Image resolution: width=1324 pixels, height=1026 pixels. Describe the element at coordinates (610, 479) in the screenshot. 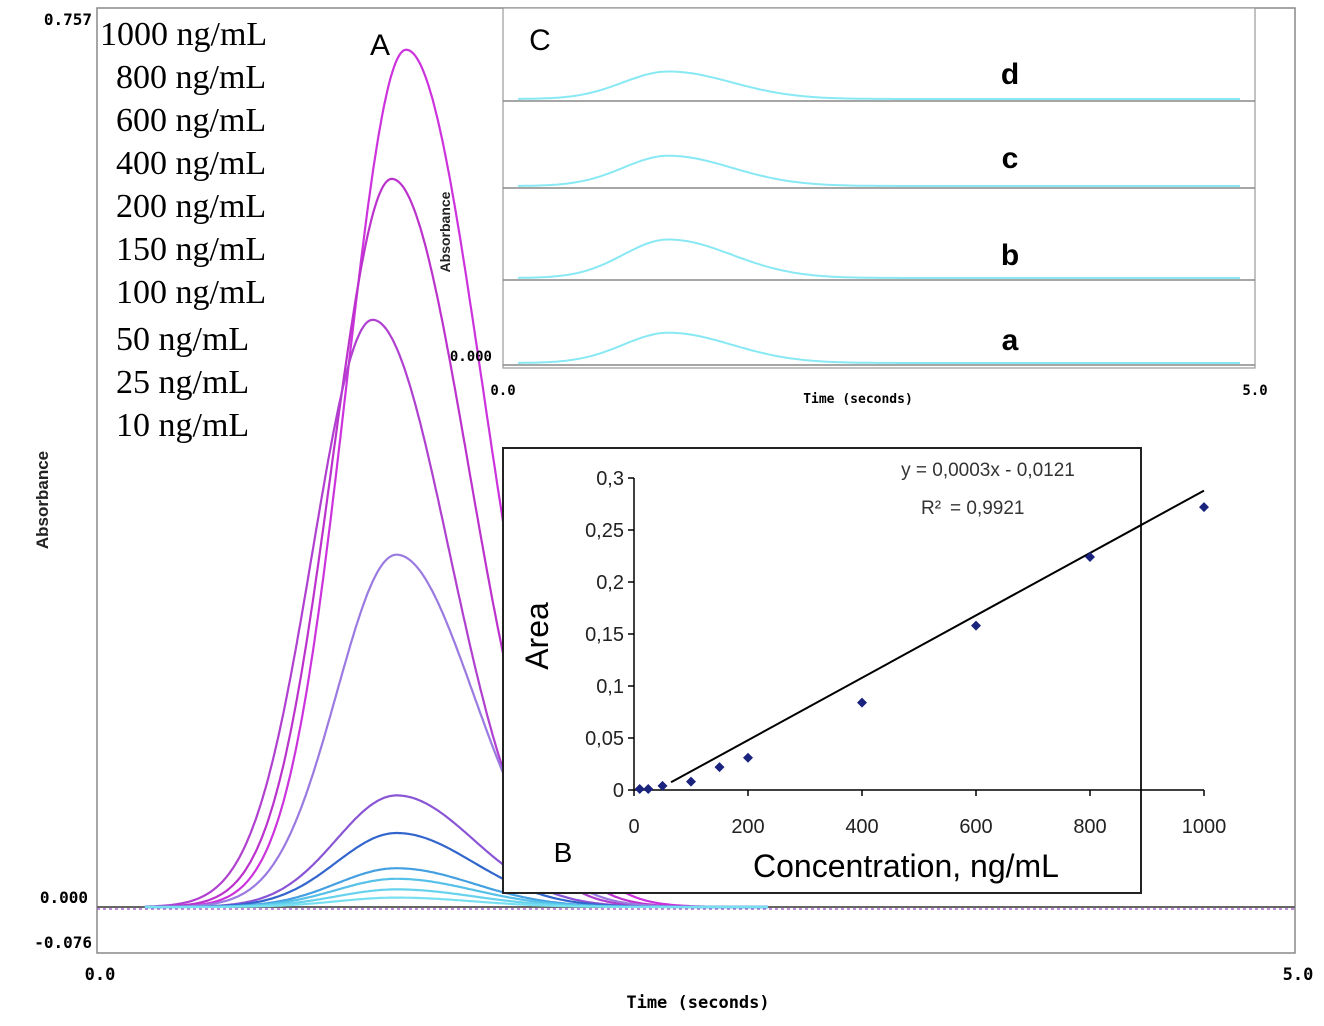

I see `y-tick-label: 0,3` at that location.